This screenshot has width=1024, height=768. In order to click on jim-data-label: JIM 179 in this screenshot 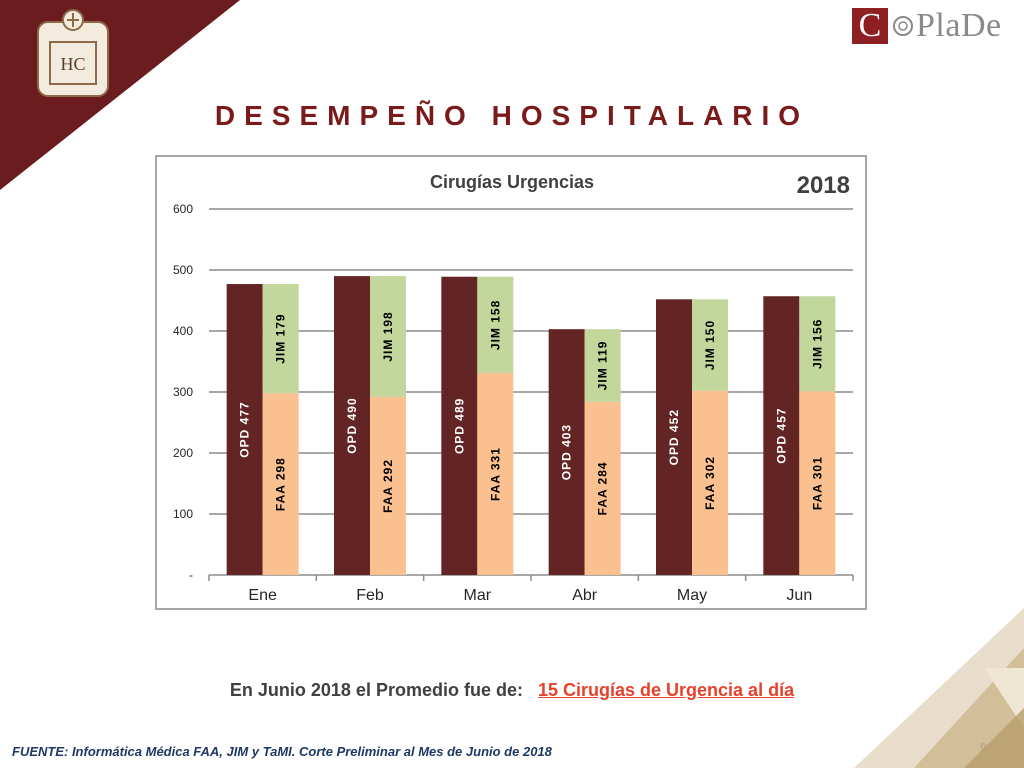, I will do `click(281, 338)`.